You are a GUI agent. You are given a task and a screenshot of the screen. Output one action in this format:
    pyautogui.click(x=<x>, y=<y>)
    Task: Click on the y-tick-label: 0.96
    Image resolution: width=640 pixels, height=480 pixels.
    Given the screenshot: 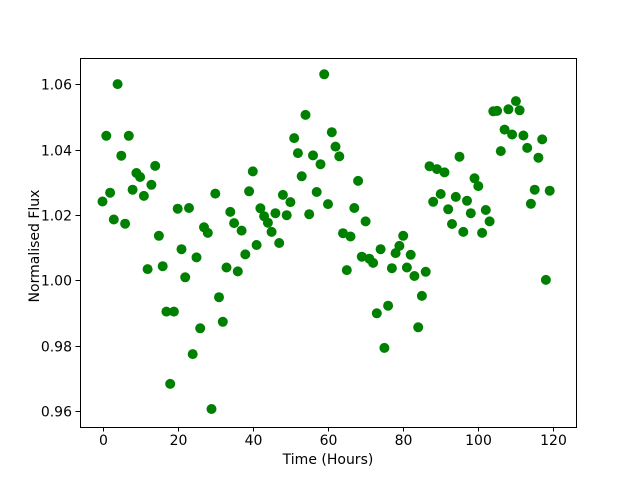 What is the action you would take?
    pyautogui.click(x=56, y=413)
    